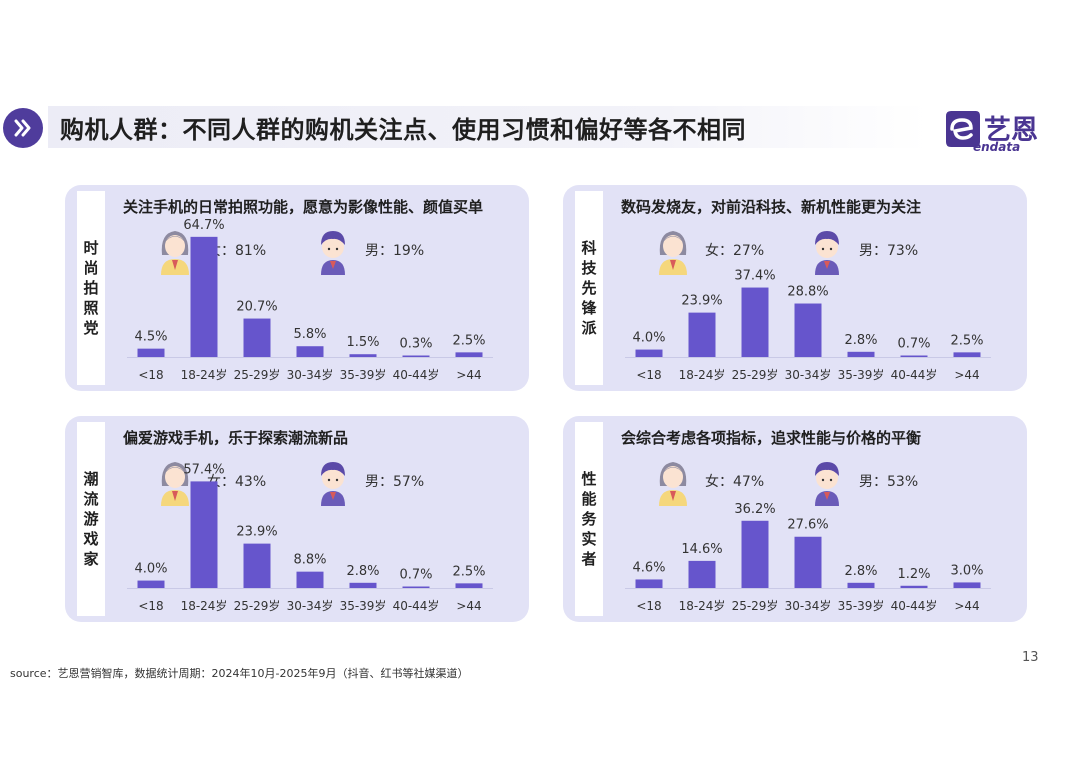 Image resolution: width=1080 pixels, height=763 pixels. What do you see at coordinates (589, 288) in the screenshot?
I see `segment-label-strip: 科技先锋派` at bounding box center [589, 288].